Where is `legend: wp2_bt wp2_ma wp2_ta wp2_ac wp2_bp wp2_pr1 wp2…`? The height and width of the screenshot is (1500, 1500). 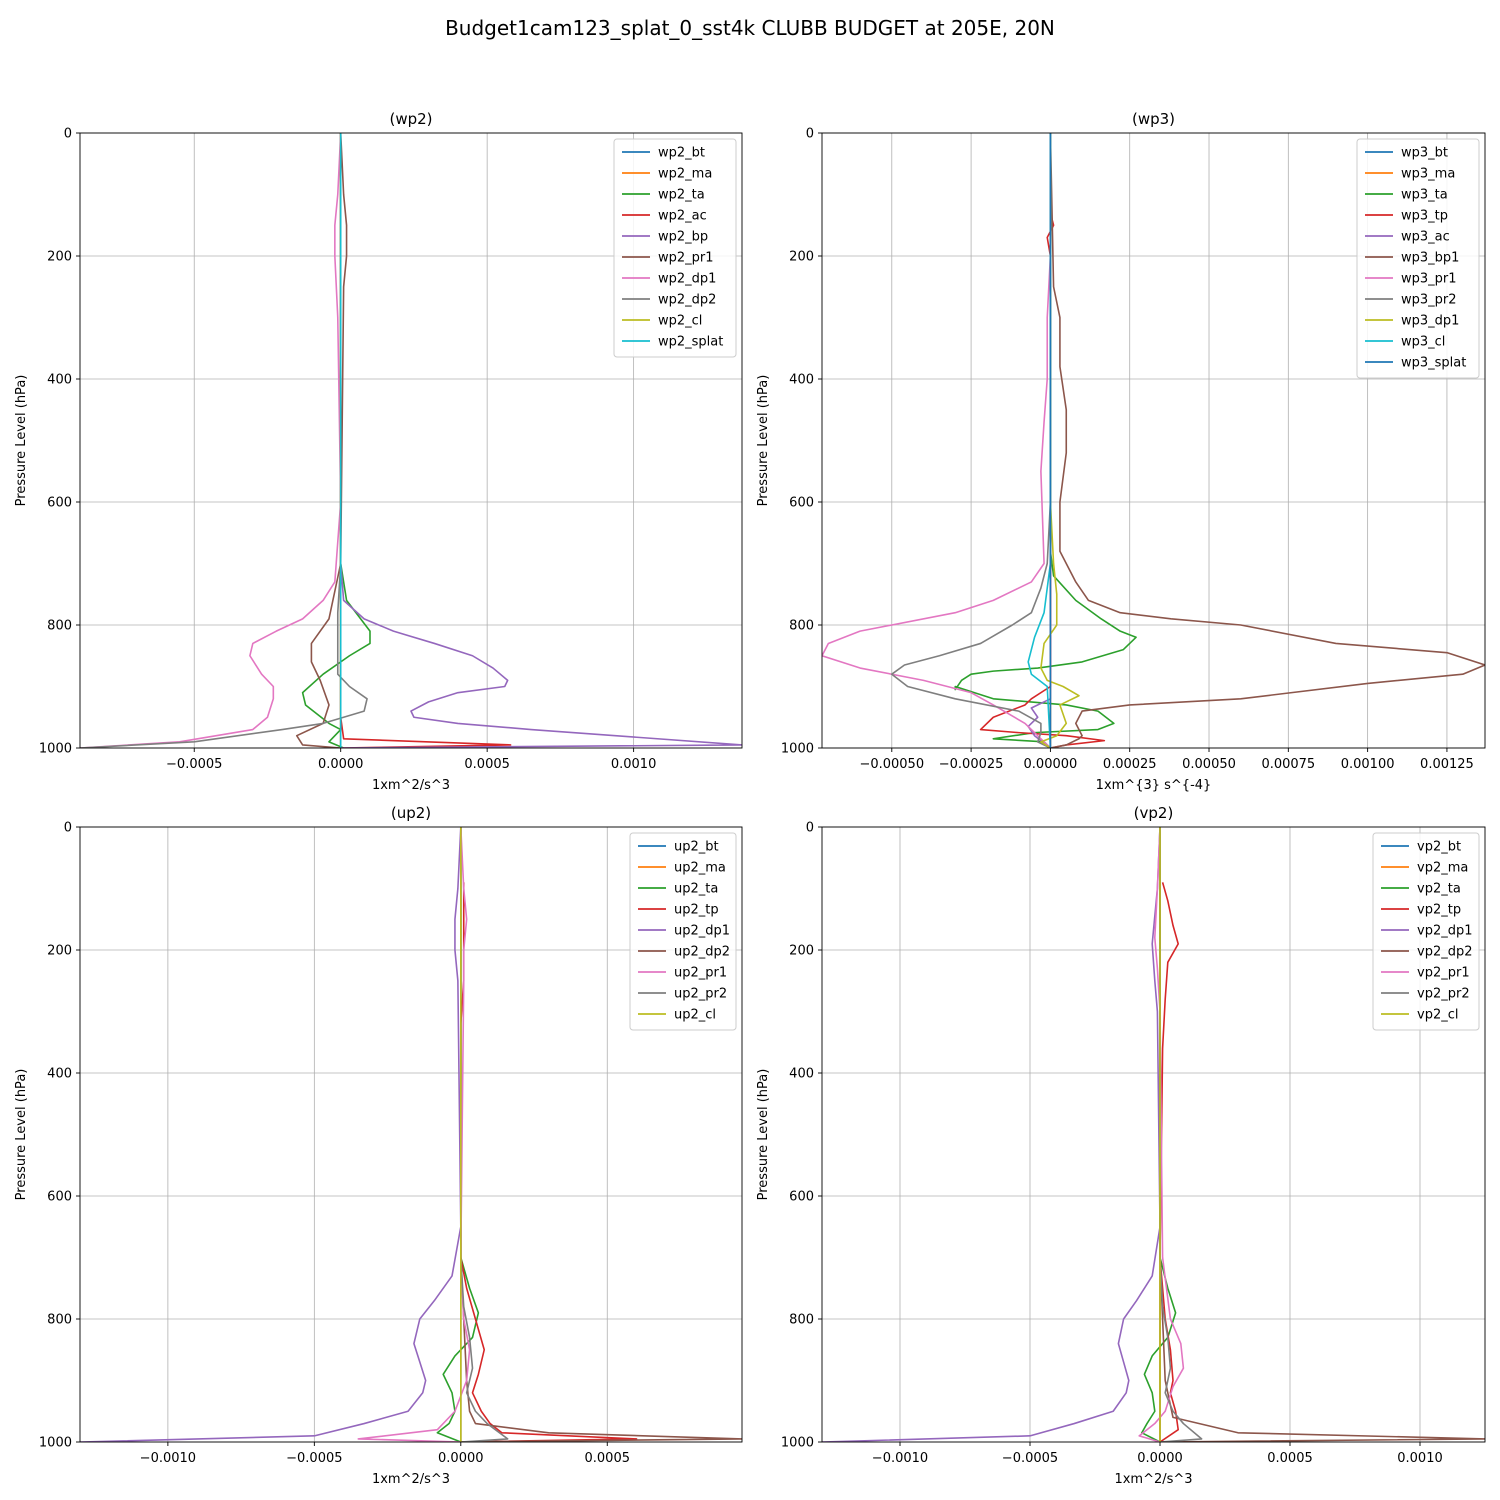 legend: wp2_bt wp2_ma wp2_ta wp2_ac wp2_bp wp2_pr1 wp2… is located at coordinates (675, 248).